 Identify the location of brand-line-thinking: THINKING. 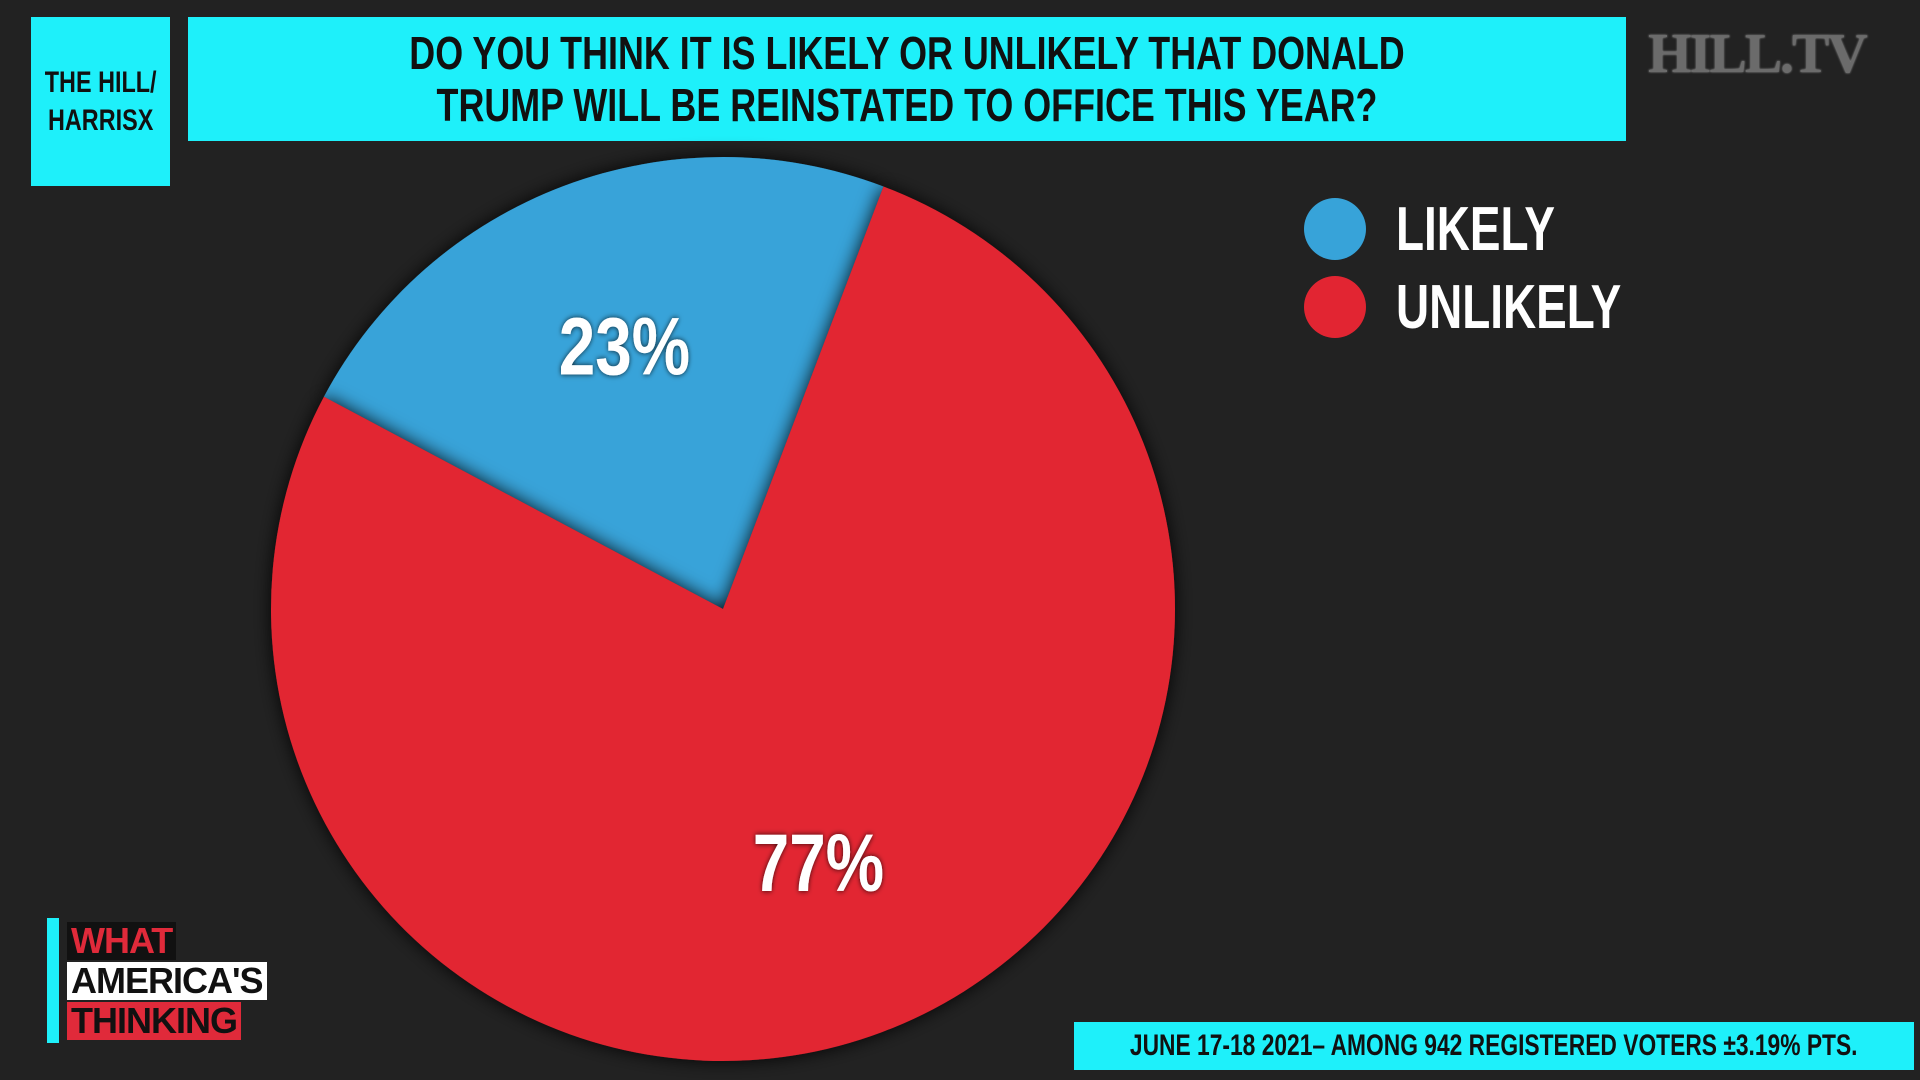
(154, 1021).